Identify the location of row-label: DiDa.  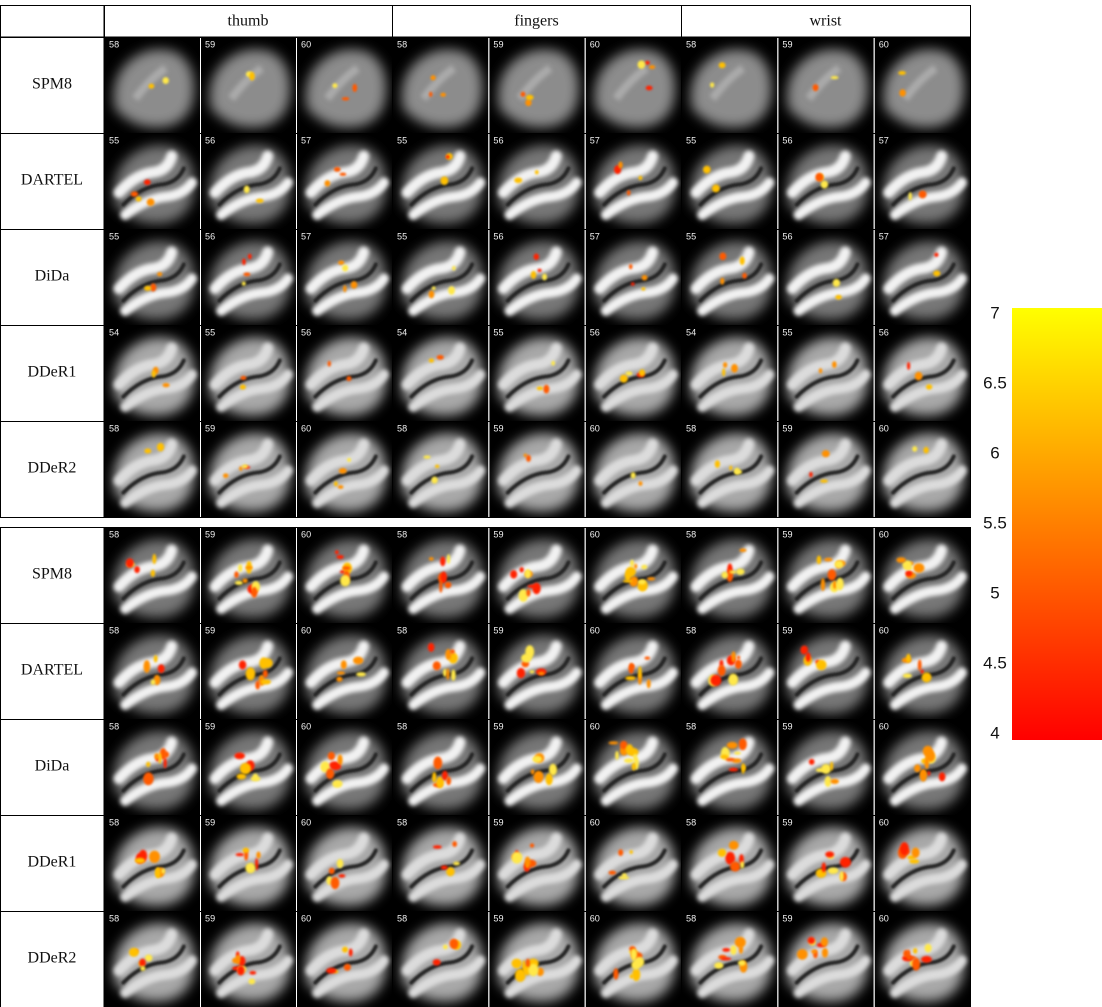
(52, 766).